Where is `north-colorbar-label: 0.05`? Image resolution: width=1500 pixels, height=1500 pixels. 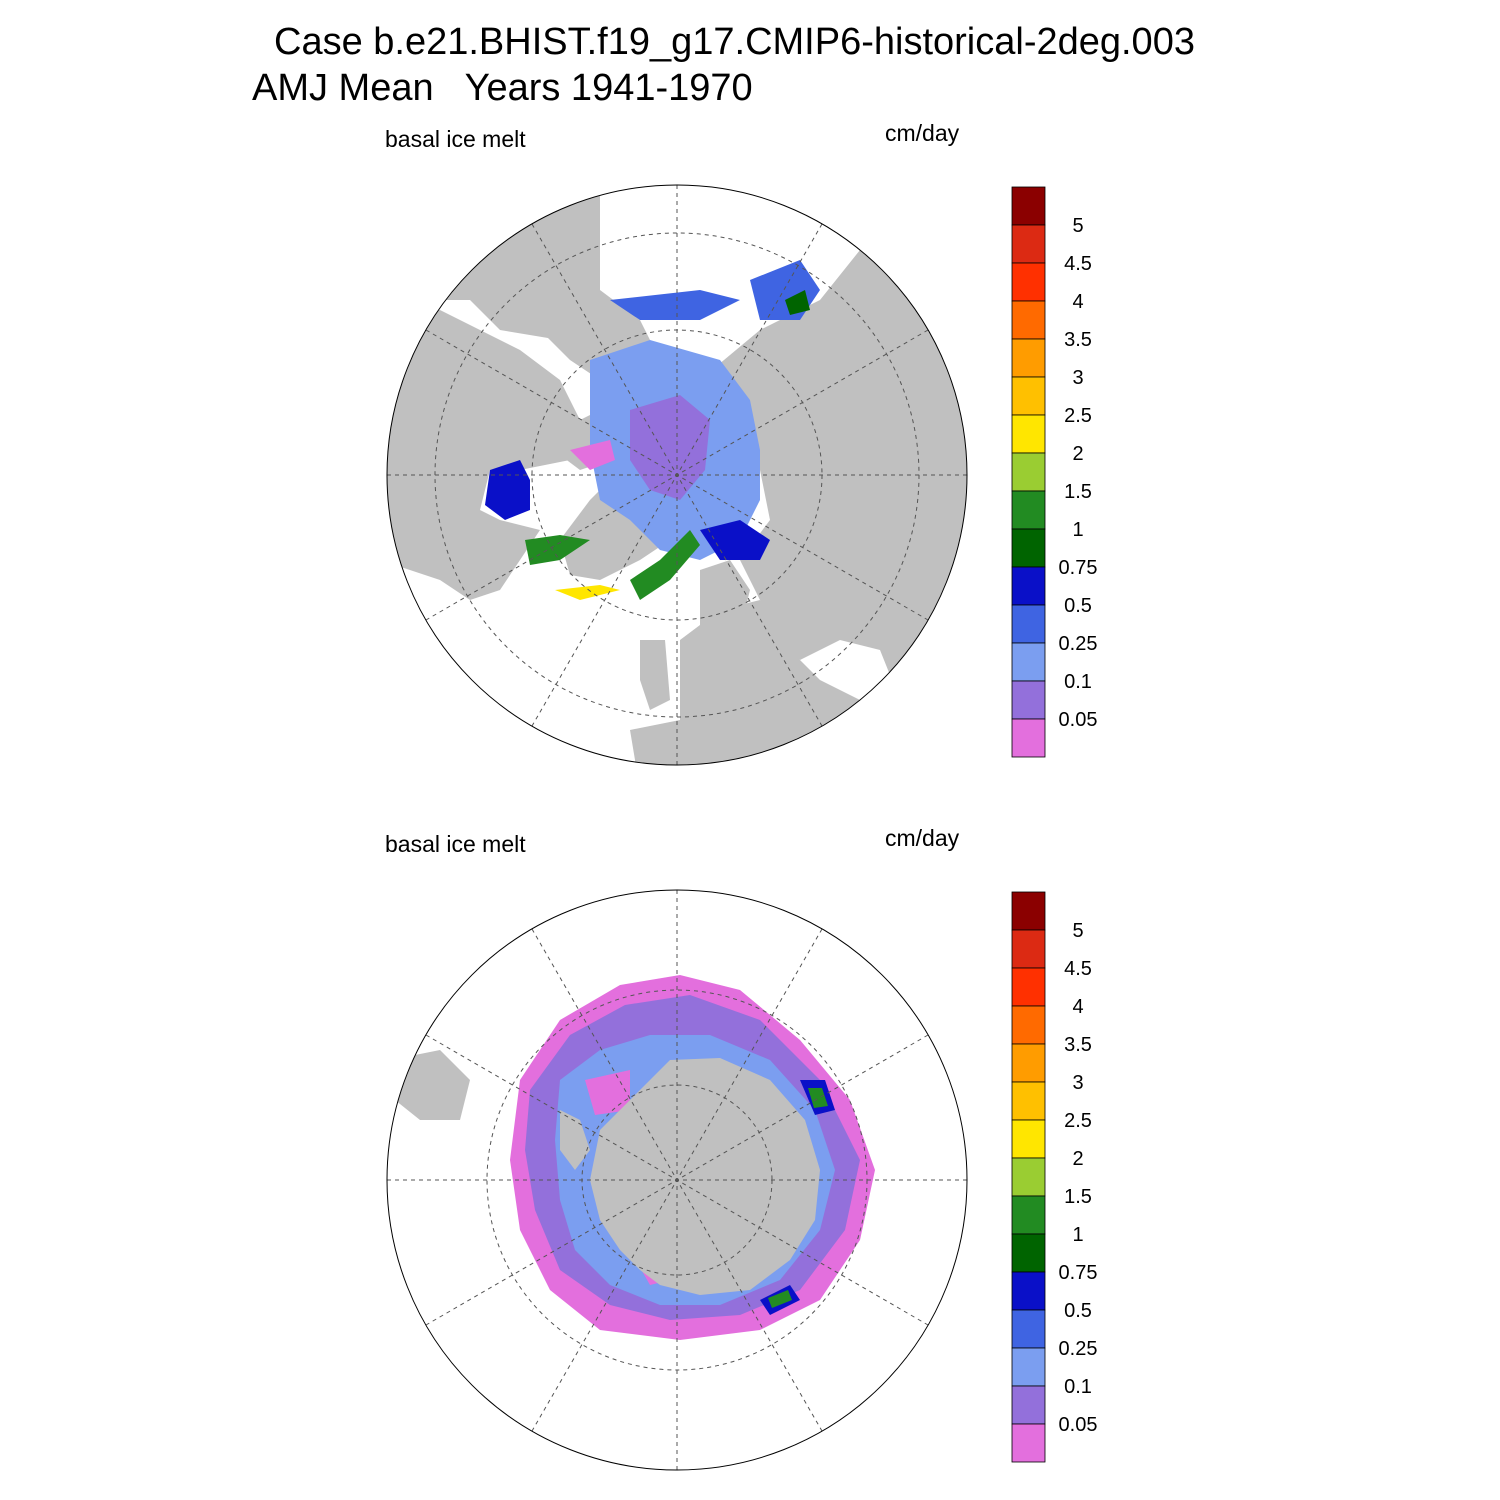 north-colorbar-label: 0.05 is located at coordinates (1078, 720).